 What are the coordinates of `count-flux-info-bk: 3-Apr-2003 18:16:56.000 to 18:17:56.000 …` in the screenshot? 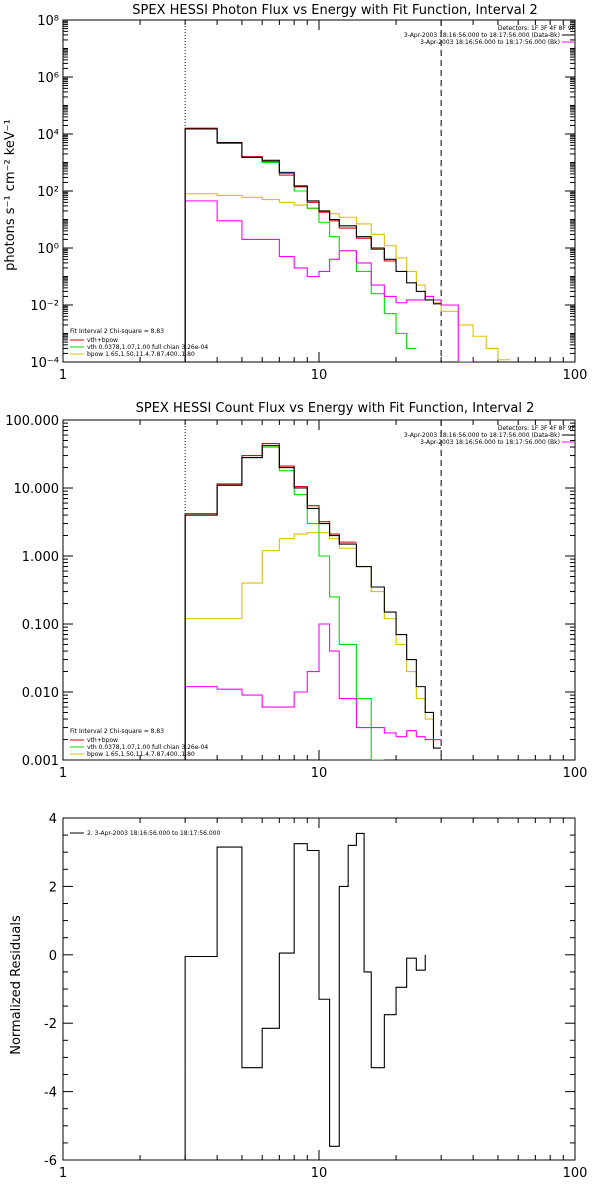 It's located at (490, 442).